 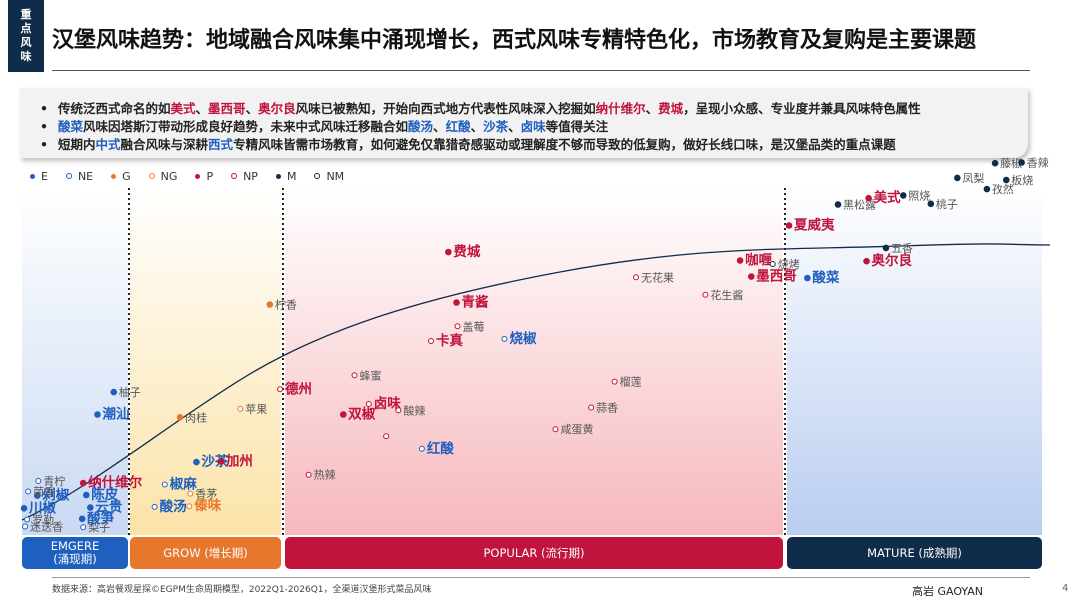 I want to click on flavor-label: 青柠, so click(x=54, y=481).